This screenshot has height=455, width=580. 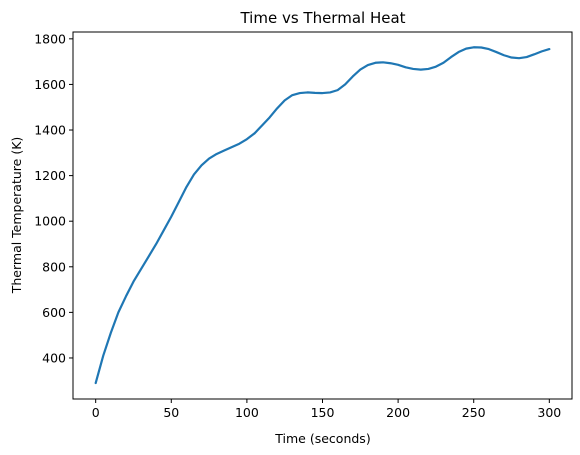 I want to click on x-tick-label: 0, so click(x=96, y=412).